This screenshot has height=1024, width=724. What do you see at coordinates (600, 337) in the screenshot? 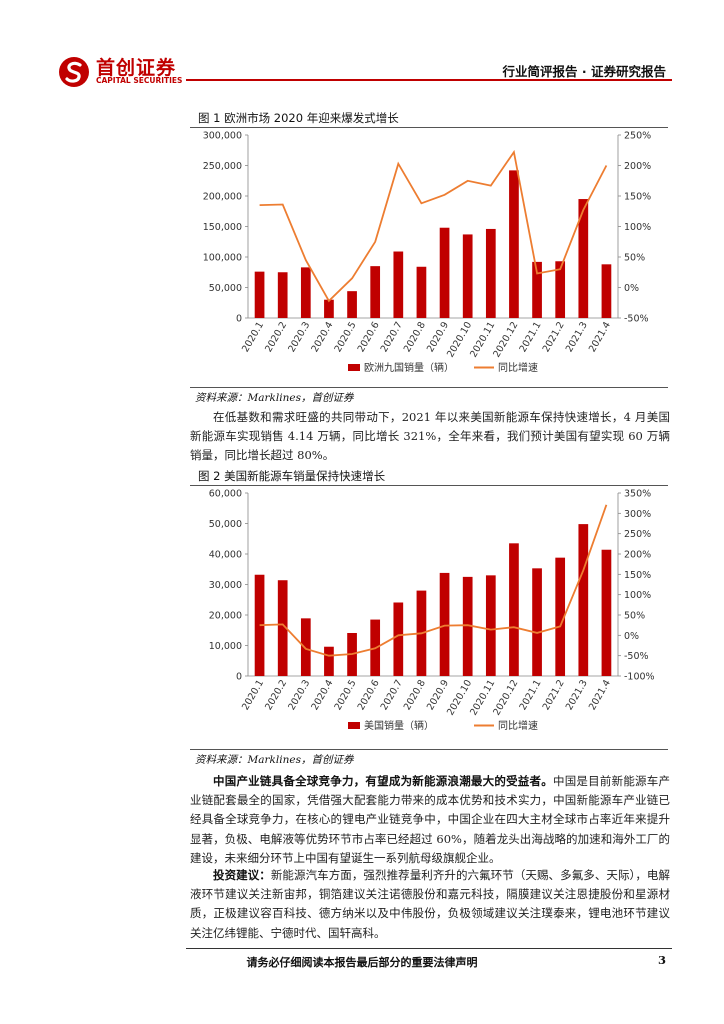
I see `chart1-category-label: 2021.4` at bounding box center [600, 337].